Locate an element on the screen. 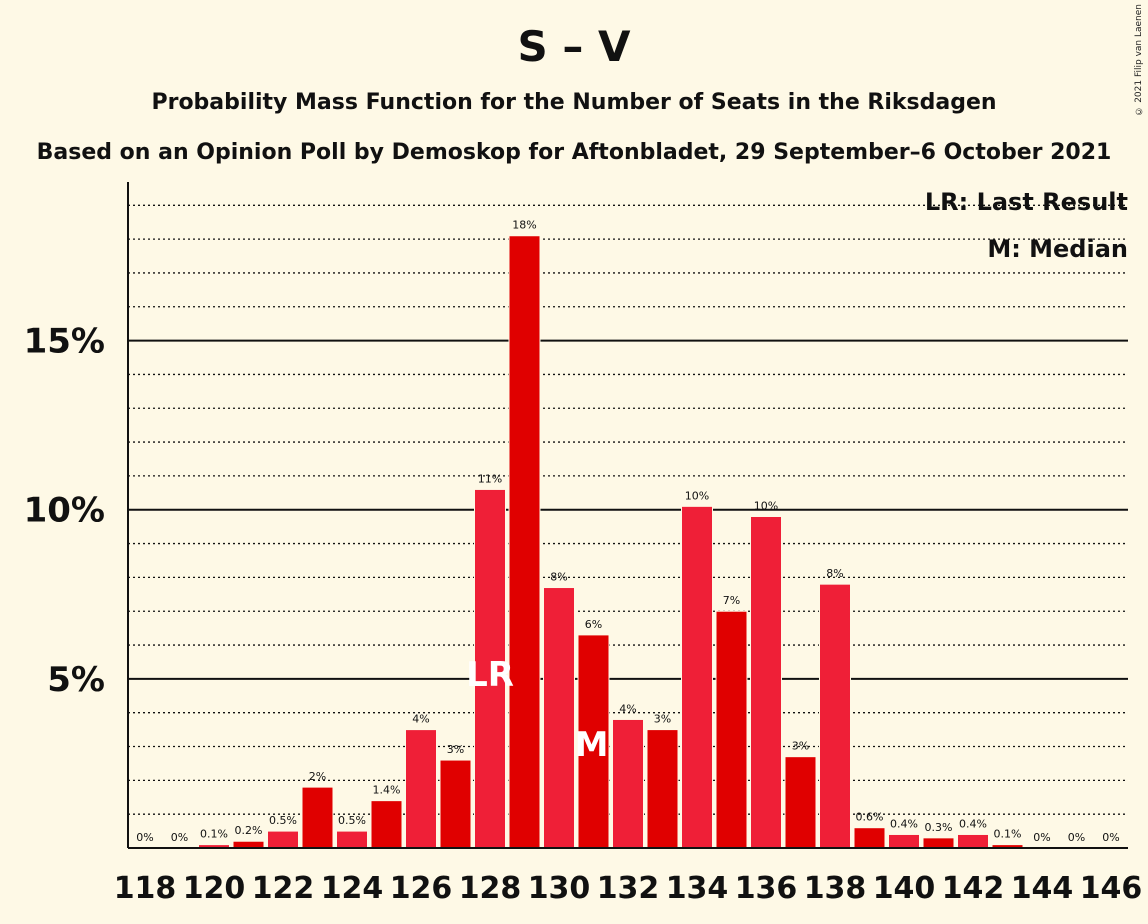 This screenshot has height=924, width=1148. last-result-mark: LR is located at coordinates (490, 675).